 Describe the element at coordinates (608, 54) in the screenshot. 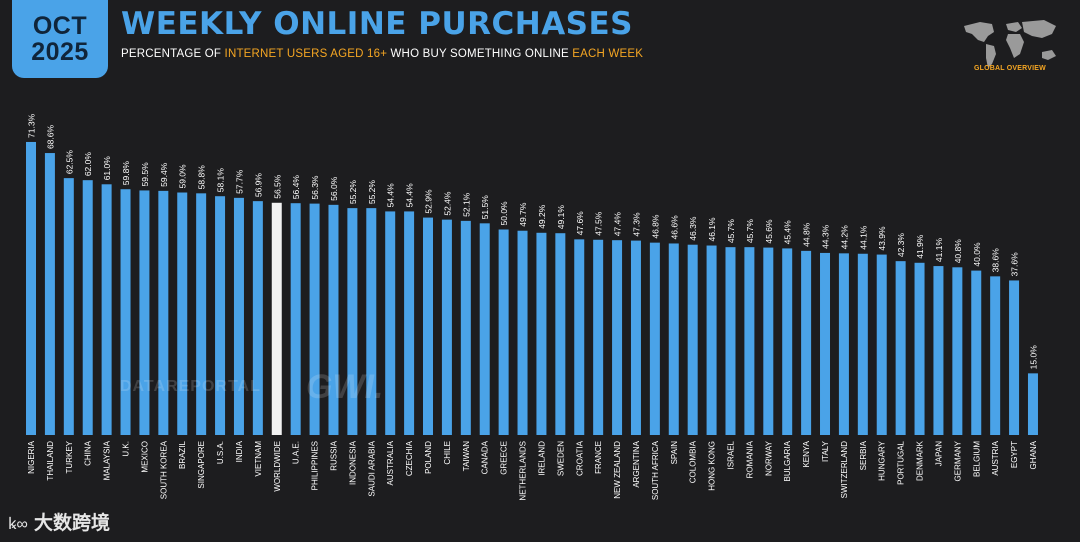

I see `subtitle-part-3: EACH WEEK` at that location.